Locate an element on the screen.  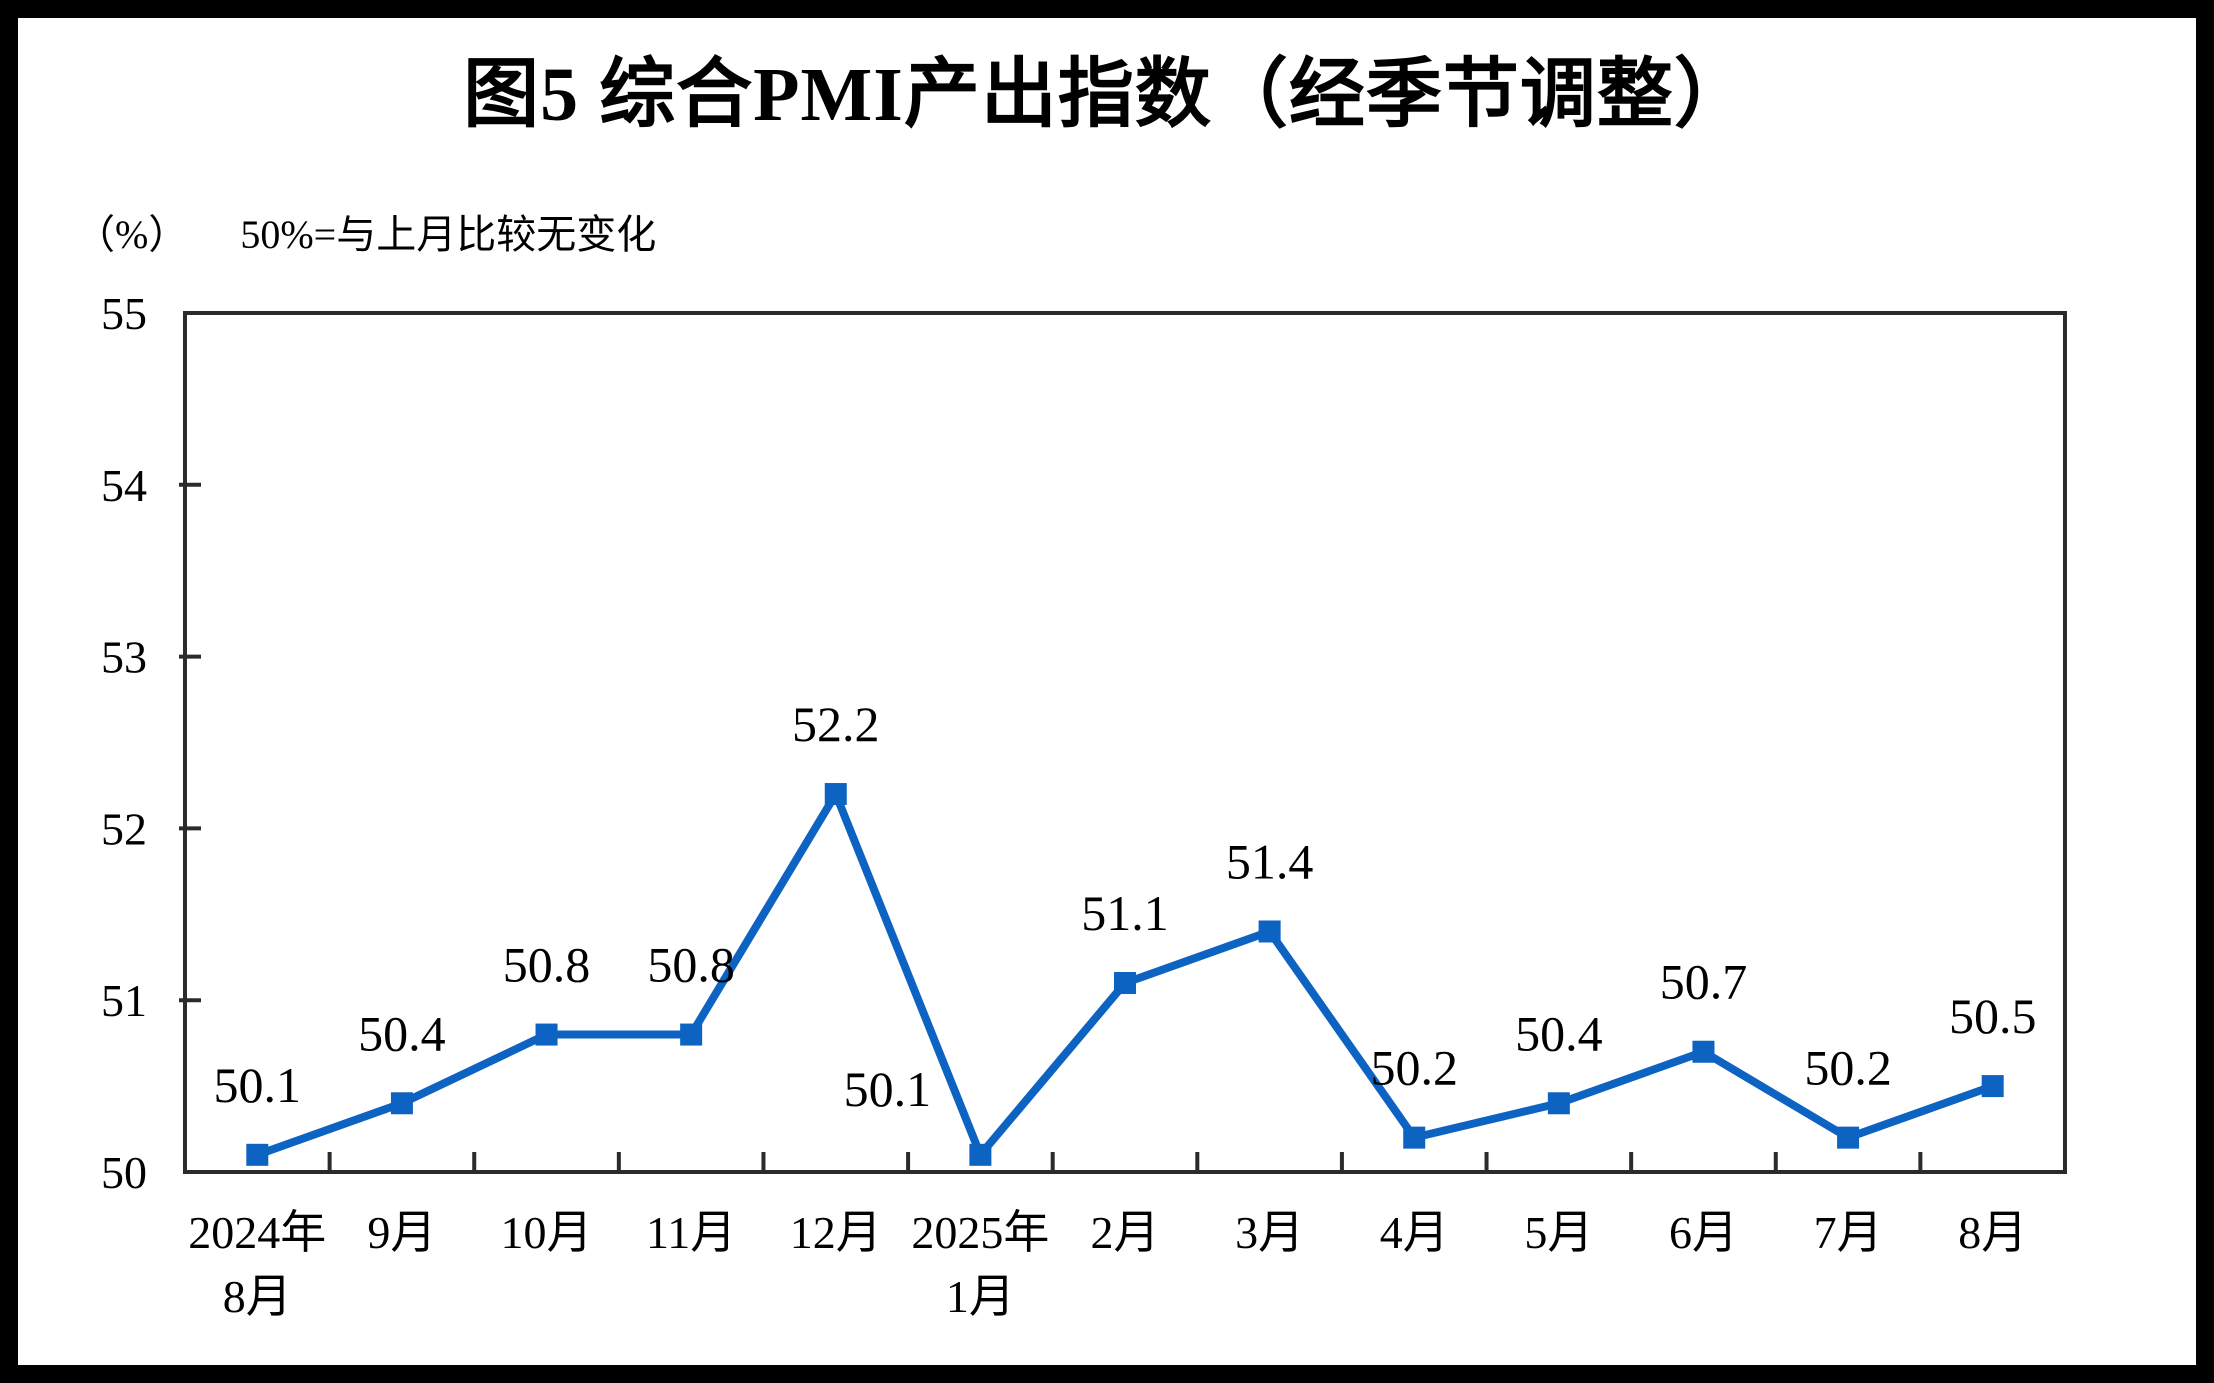
x-axis-category-label: 2025年 1月 is located at coordinates (980, 1264).